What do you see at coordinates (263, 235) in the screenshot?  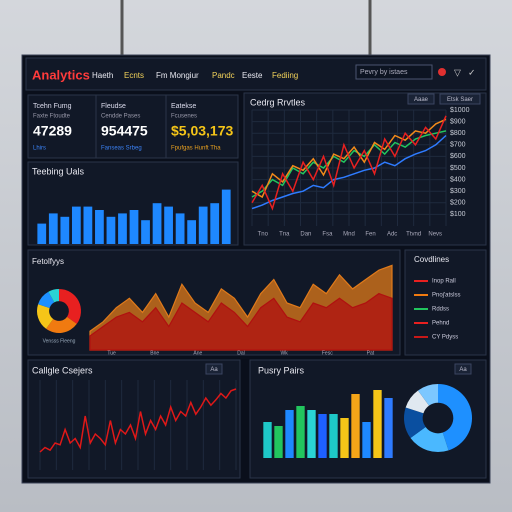 I see `x-label: Tno` at bounding box center [263, 235].